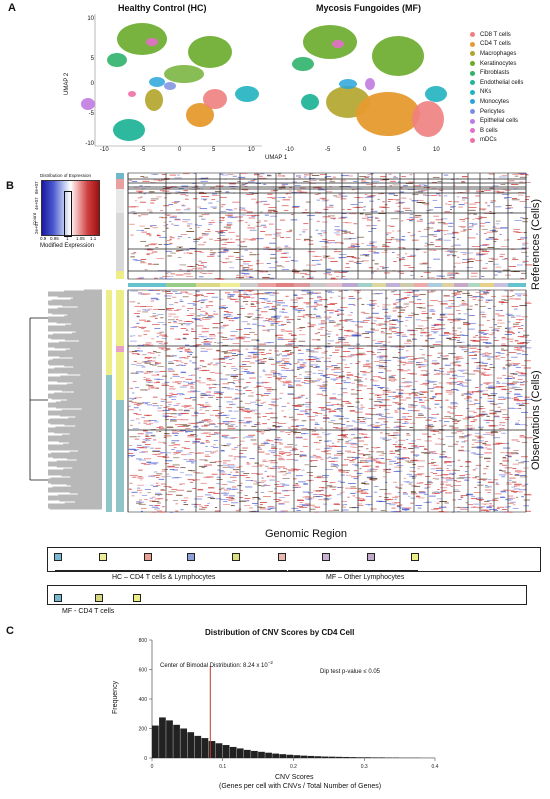  What do you see at coordinates (230, 285) in the screenshot?
I see `chromosome-segment` at bounding box center [230, 285].